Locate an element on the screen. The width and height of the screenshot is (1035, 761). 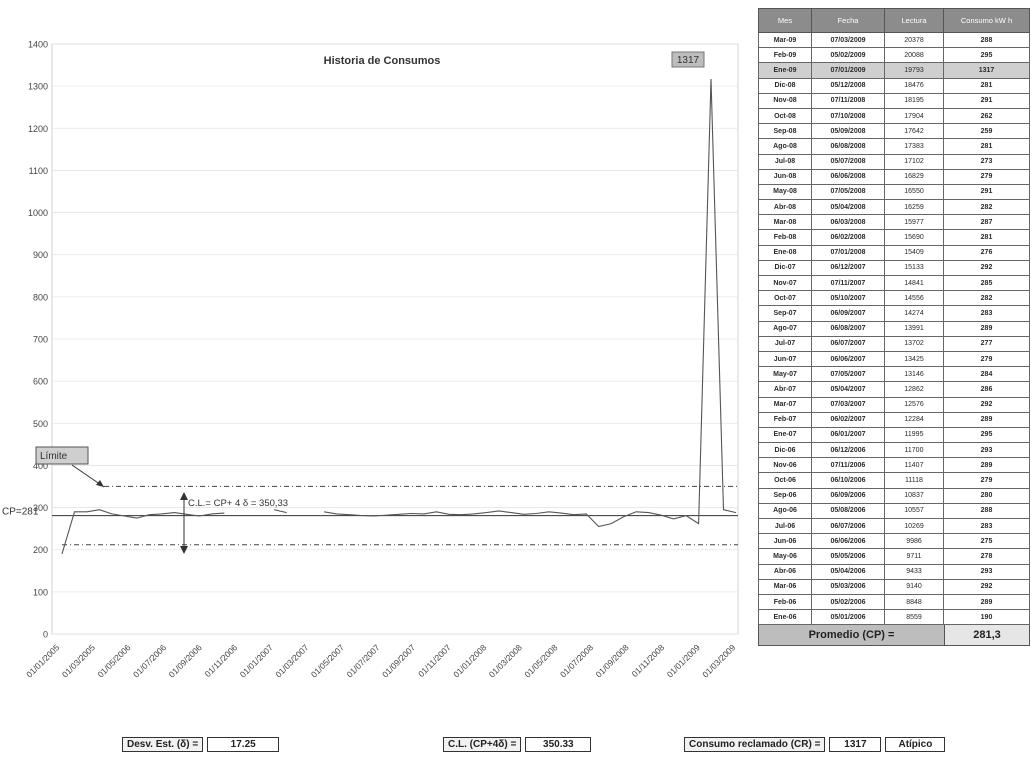
table-cell: 06/01/2007 is located at coordinates (848, 435).